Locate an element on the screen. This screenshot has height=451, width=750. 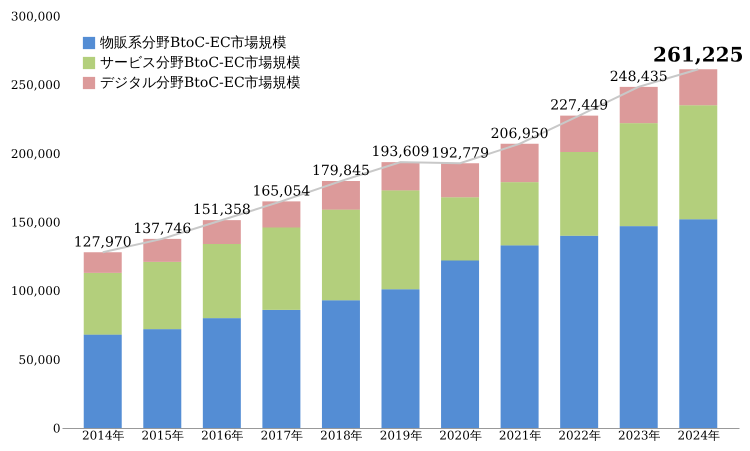
y-tick-label: 0 is located at coordinates (56, 429).